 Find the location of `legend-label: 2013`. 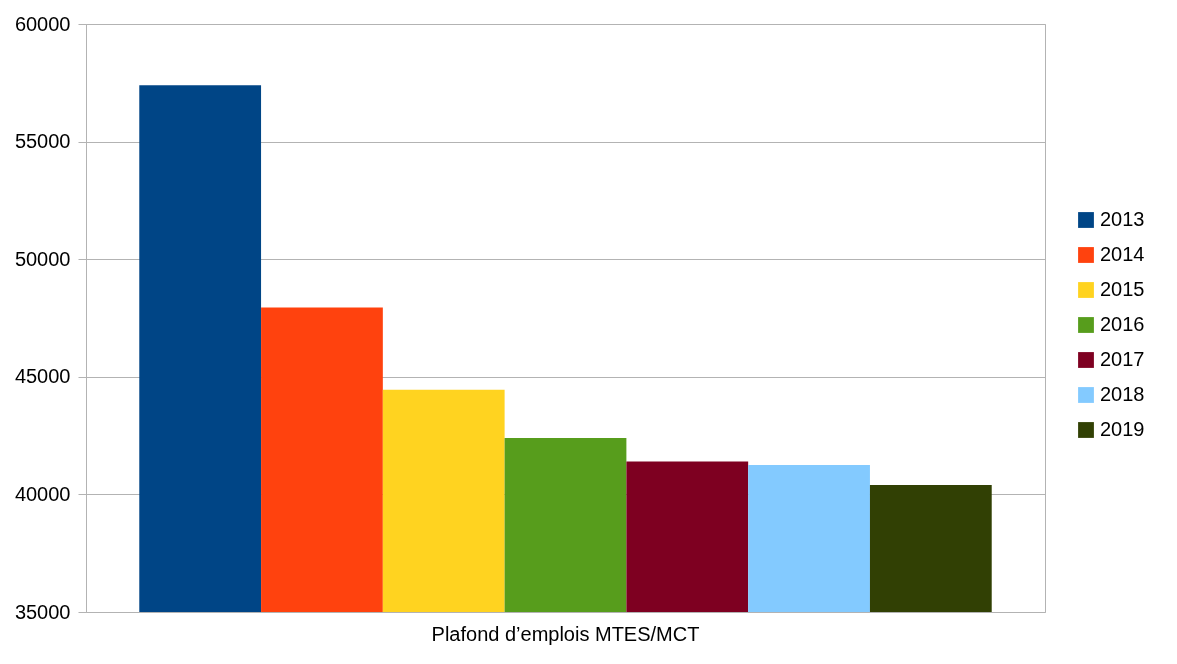

legend-label: 2013 is located at coordinates (1122, 219).